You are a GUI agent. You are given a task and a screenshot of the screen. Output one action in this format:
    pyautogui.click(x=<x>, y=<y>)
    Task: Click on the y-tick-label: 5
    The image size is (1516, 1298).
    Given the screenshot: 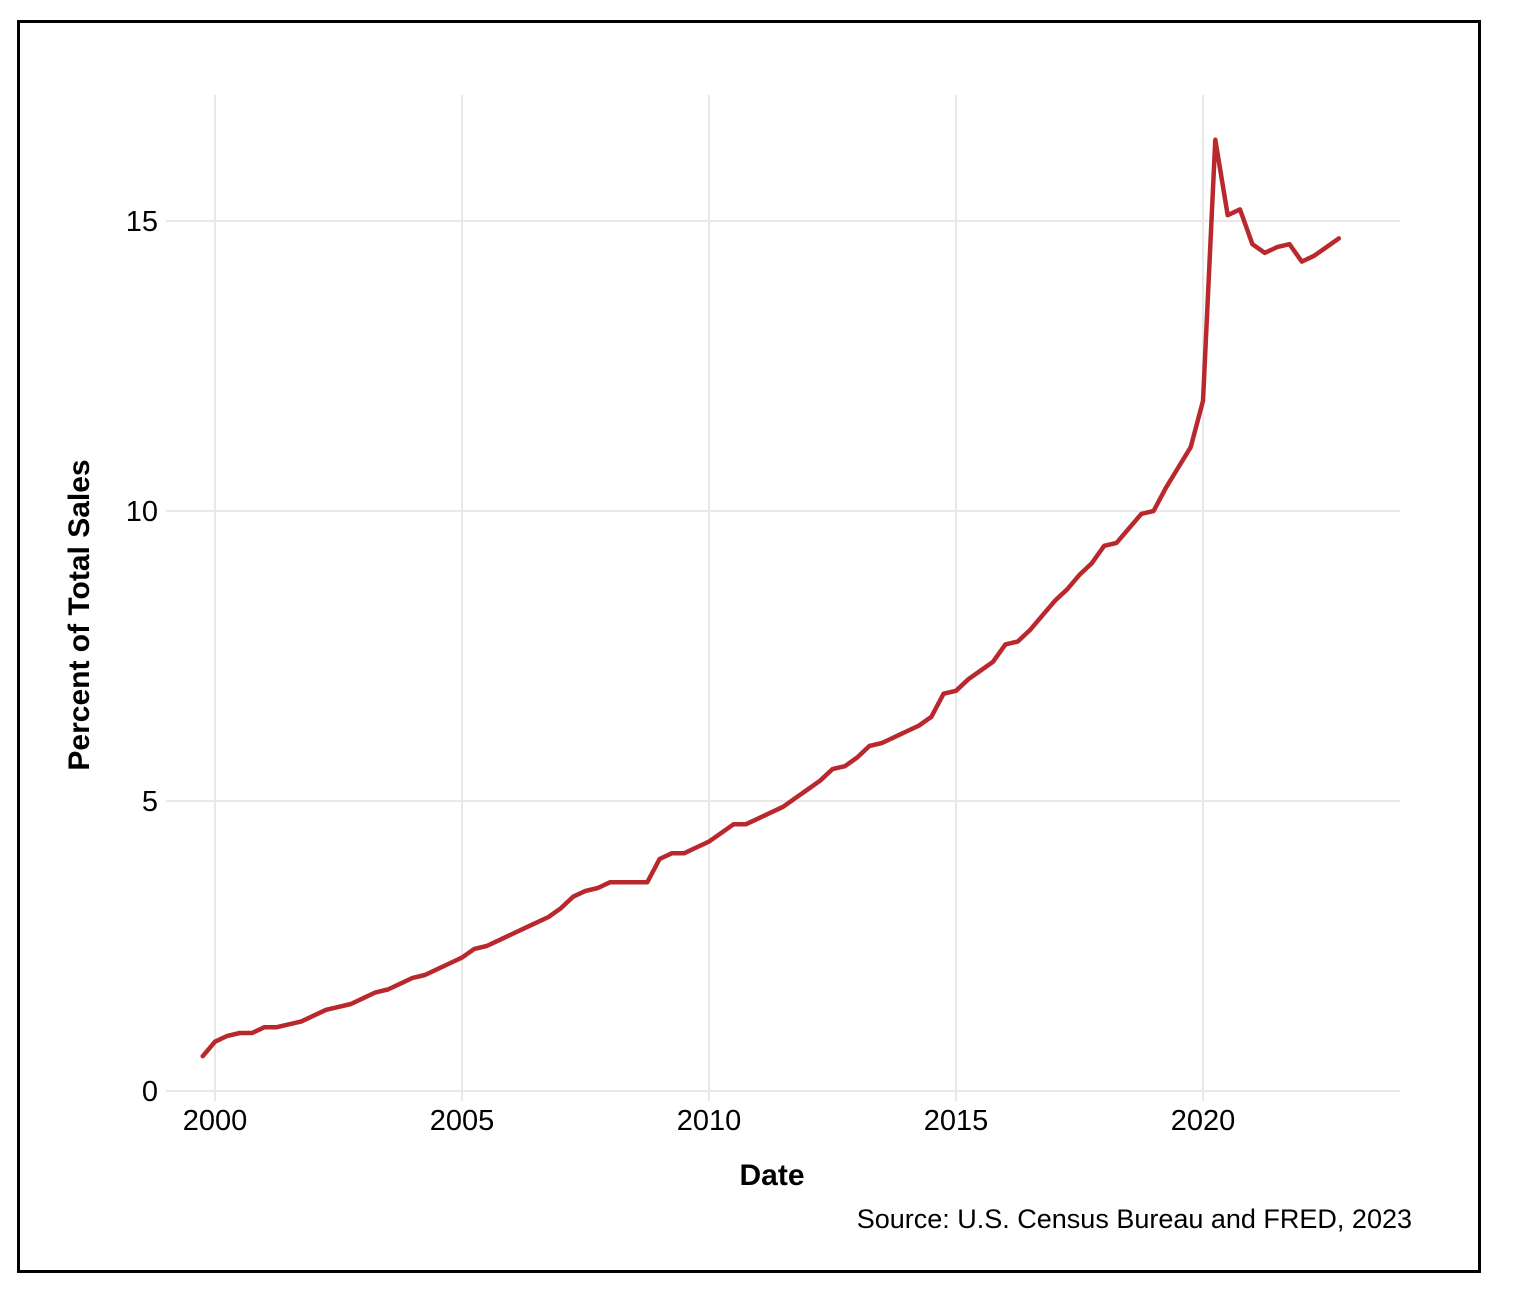 What is the action you would take?
    pyautogui.click(x=150, y=802)
    